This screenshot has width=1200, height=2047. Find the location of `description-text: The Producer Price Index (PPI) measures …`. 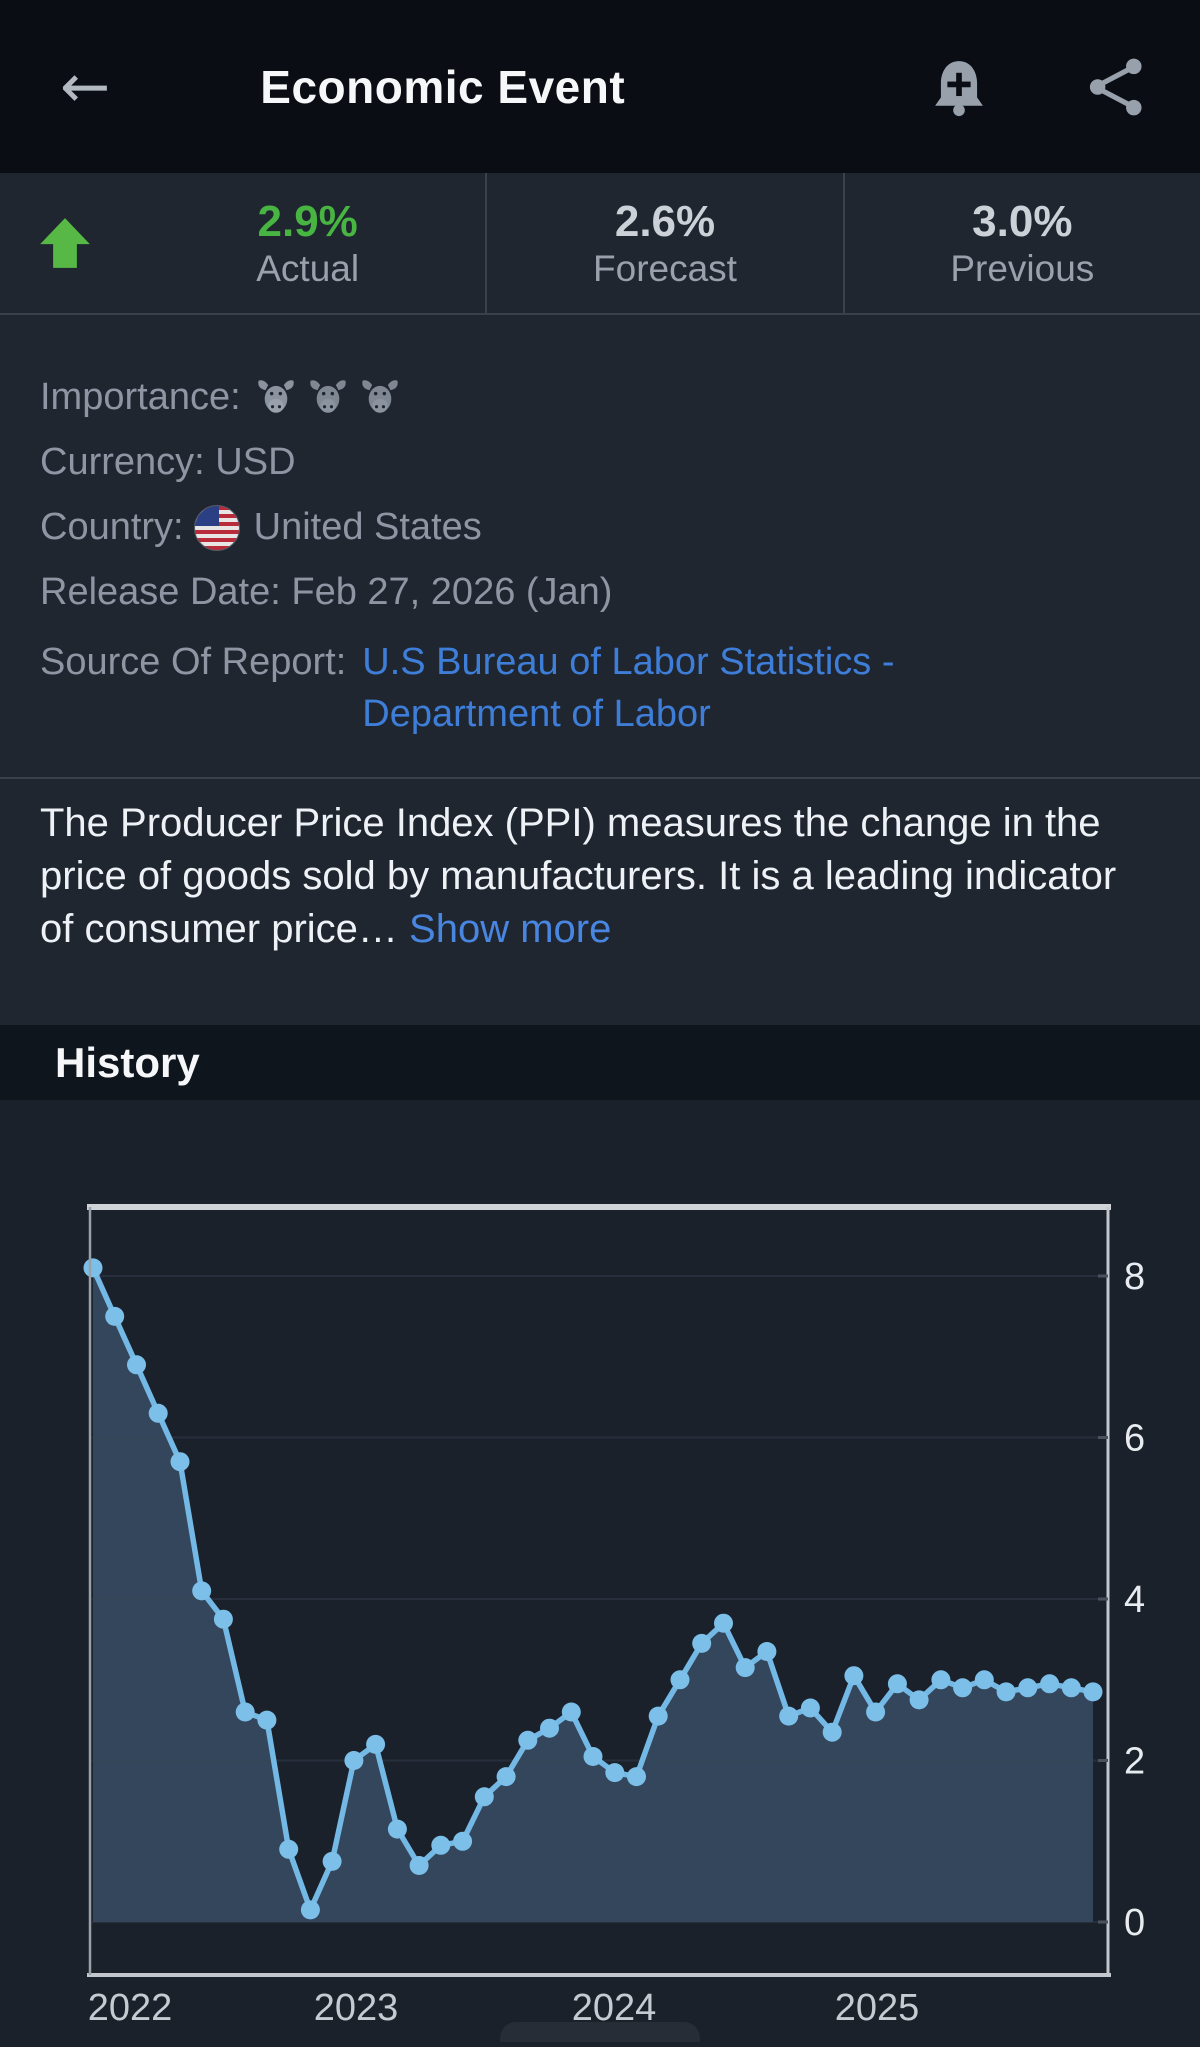

description-text: The Producer Price Index (PPI) measures … is located at coordinates (578, 876).